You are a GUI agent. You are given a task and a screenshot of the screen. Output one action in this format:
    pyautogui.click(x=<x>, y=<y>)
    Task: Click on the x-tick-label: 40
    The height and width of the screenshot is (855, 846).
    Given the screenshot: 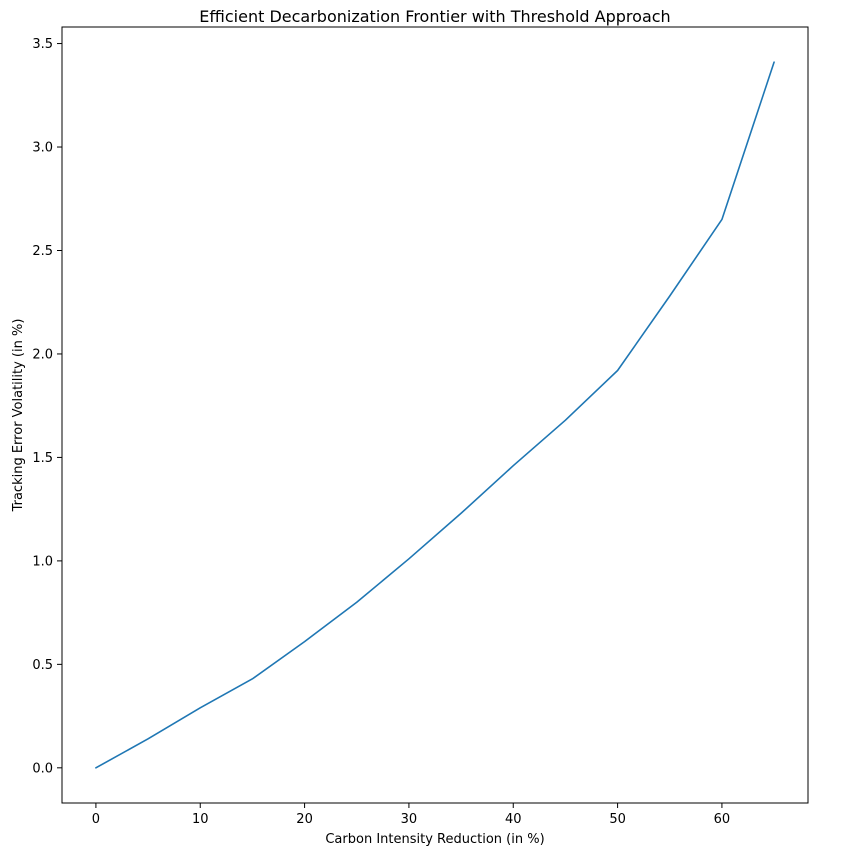 What is the action you would take?
    pyautogui.click(x=513, y=819)
    